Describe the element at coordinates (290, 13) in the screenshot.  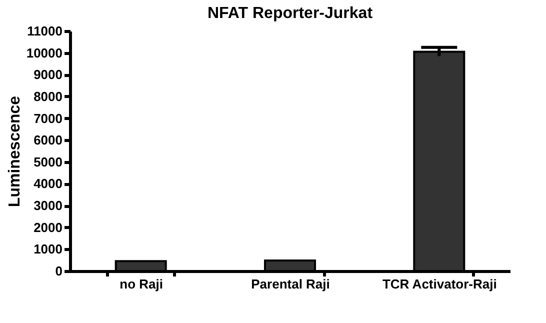
I see `chart-title: NFAT Reporter-Jurkat` at that location.